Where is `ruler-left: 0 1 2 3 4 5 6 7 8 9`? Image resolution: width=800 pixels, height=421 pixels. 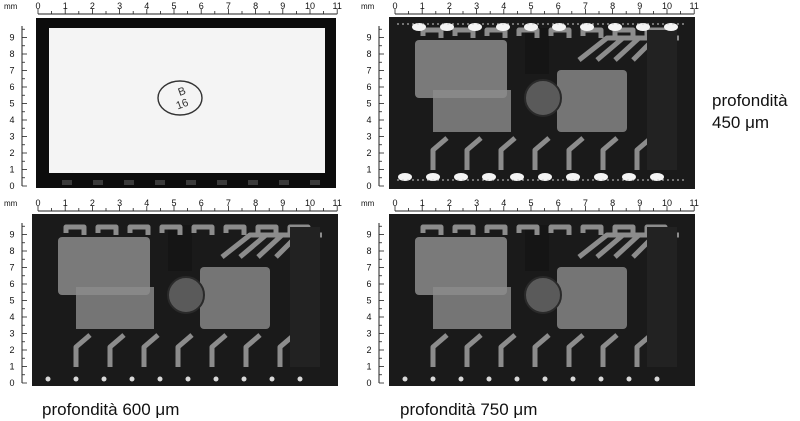 ruler-left: 0 1 2 3 4 5 6 7 8 9 is located at coordinates (375, 305).